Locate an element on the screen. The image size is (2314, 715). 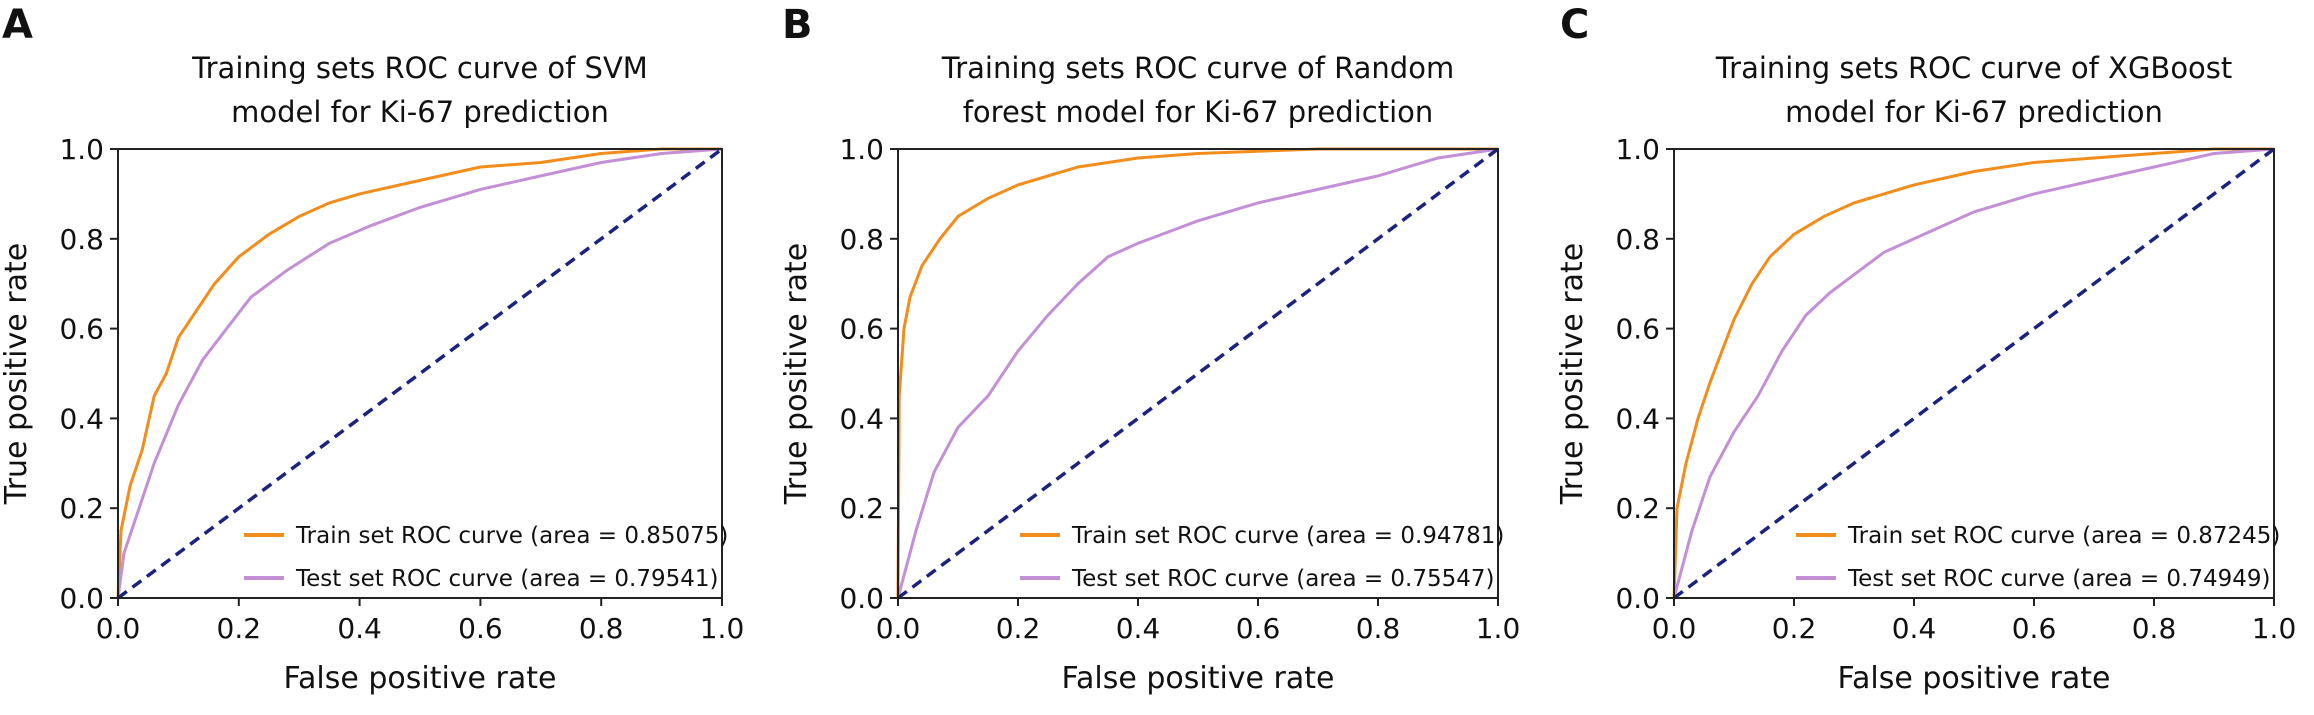
legend-entry: Test set ROC curve (area = 0.74949) is located at coordinates (2059, 579).